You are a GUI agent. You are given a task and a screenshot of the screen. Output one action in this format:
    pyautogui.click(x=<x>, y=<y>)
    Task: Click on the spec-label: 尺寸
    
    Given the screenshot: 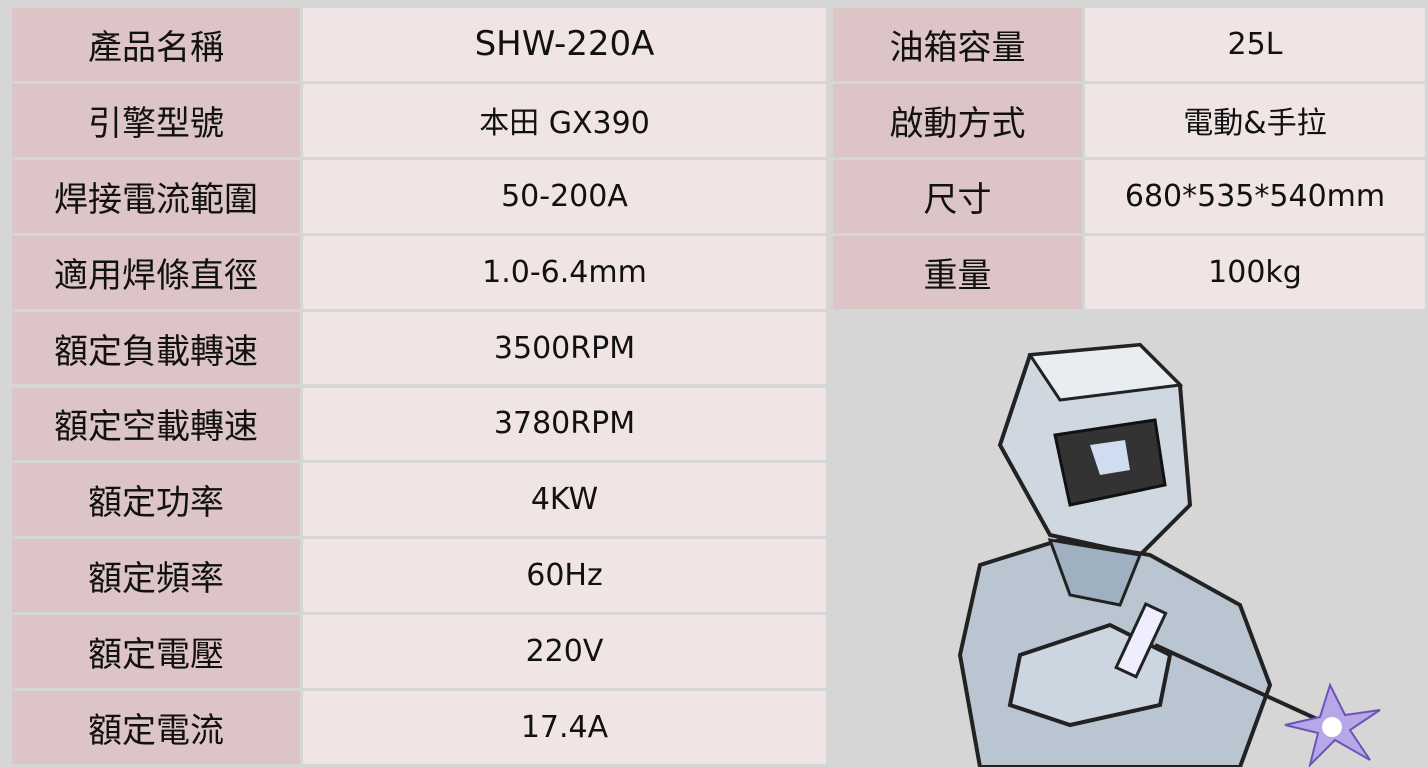 What is the action you would take?
    pyautogui.click(x=957, y=196)
    